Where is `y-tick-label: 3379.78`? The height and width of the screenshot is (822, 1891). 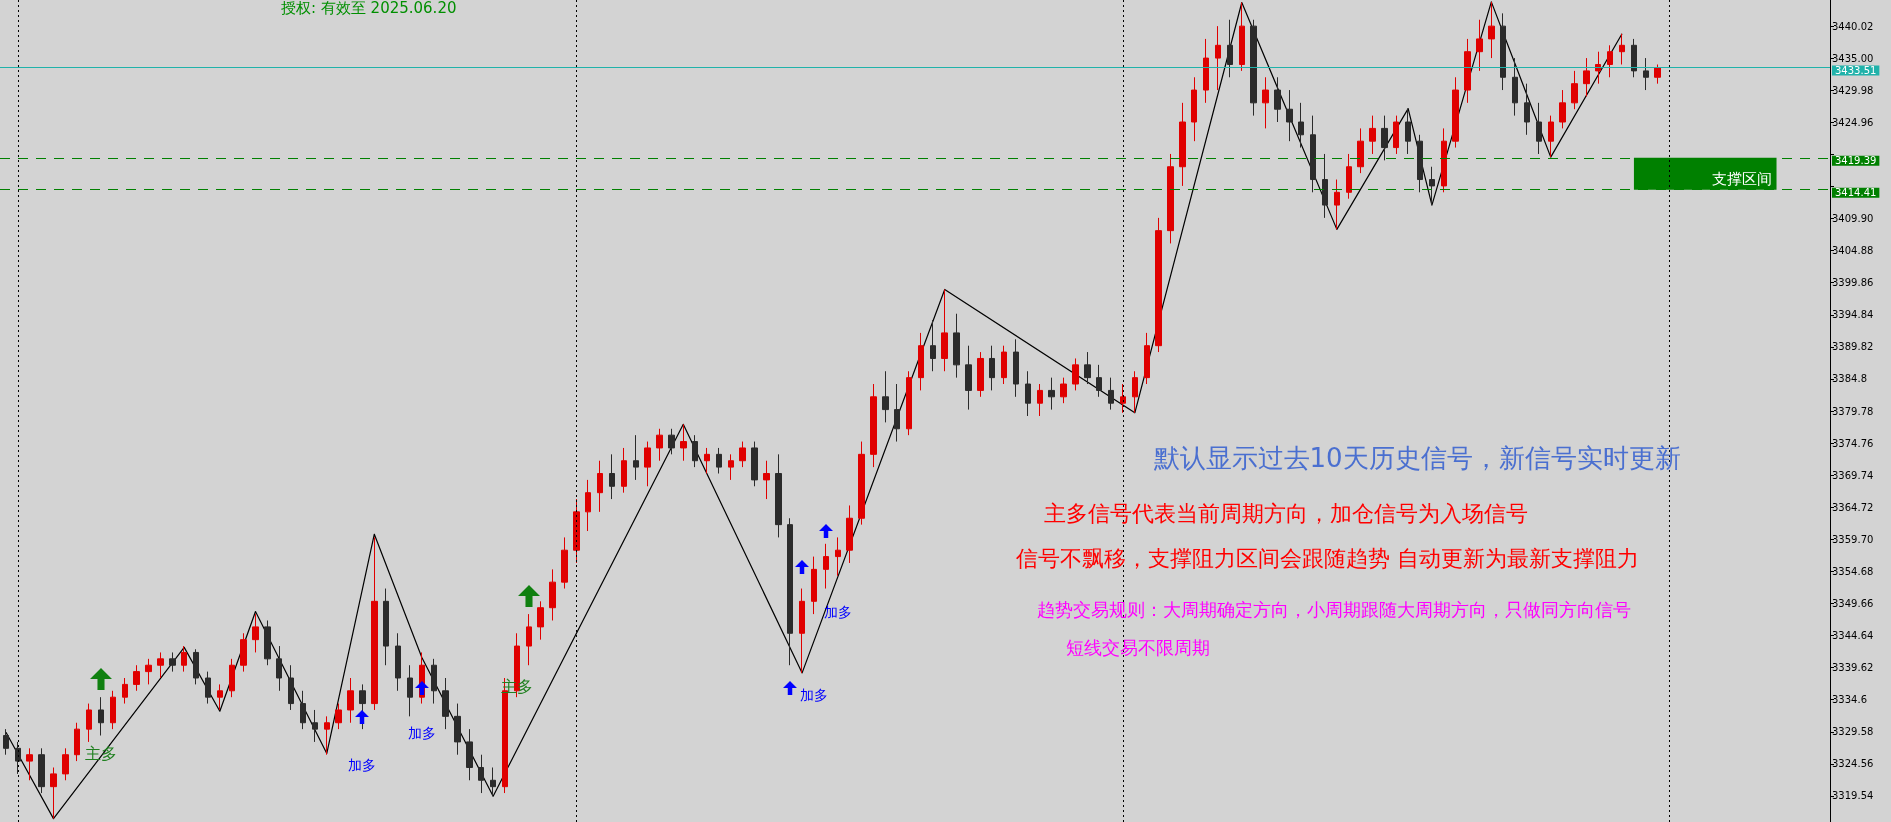
y-tick-label: 3379.78 is located at coordinates (1853, 411).